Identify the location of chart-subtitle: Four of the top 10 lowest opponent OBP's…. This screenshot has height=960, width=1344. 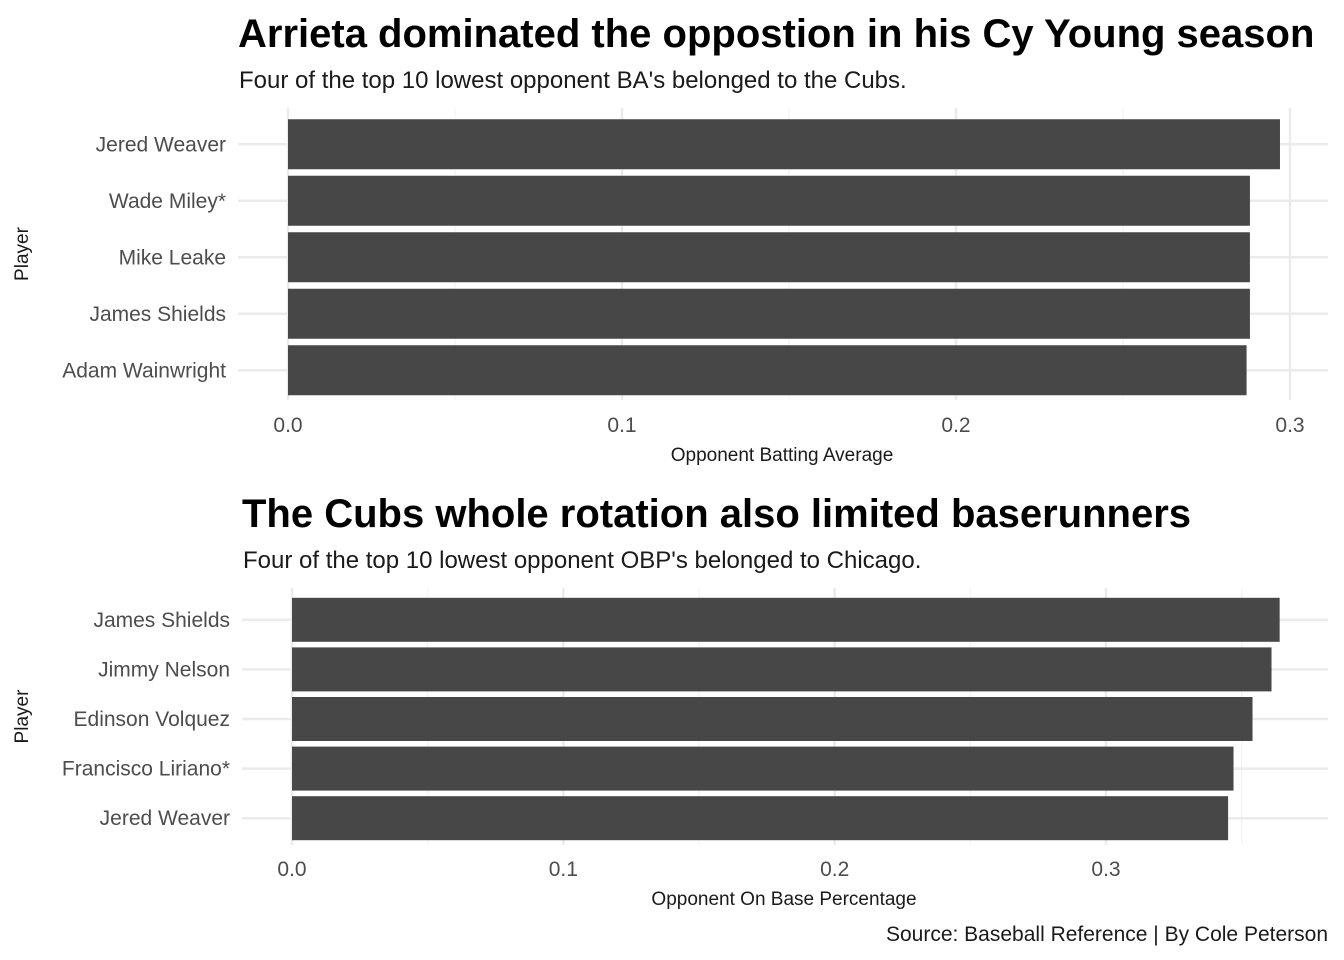
(582, 560).